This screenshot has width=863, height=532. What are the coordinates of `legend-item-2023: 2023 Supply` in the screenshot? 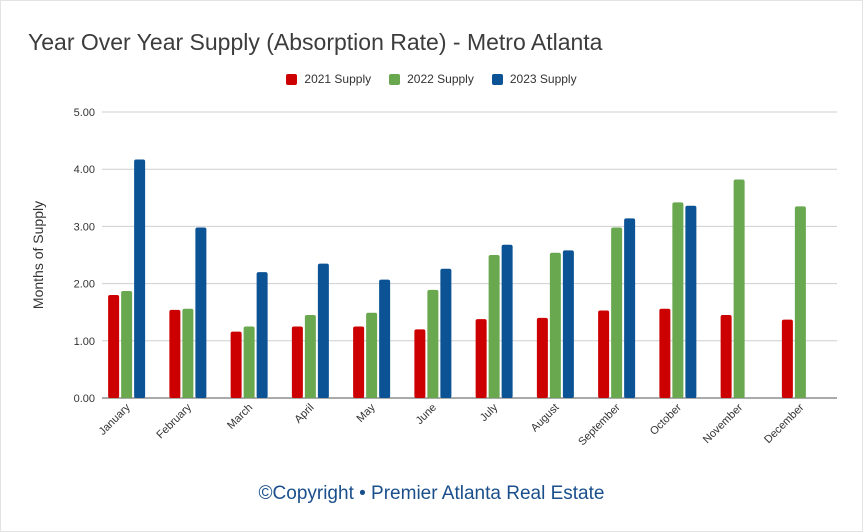 It's located at (534, 79).